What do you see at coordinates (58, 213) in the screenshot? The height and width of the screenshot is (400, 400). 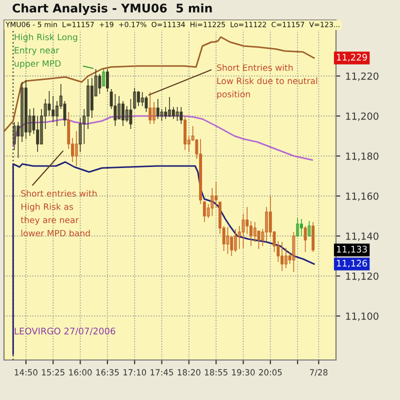 I see `annotation: Short entries with High Risk as they are near lower MPD band` at bounding box center [58, 213].